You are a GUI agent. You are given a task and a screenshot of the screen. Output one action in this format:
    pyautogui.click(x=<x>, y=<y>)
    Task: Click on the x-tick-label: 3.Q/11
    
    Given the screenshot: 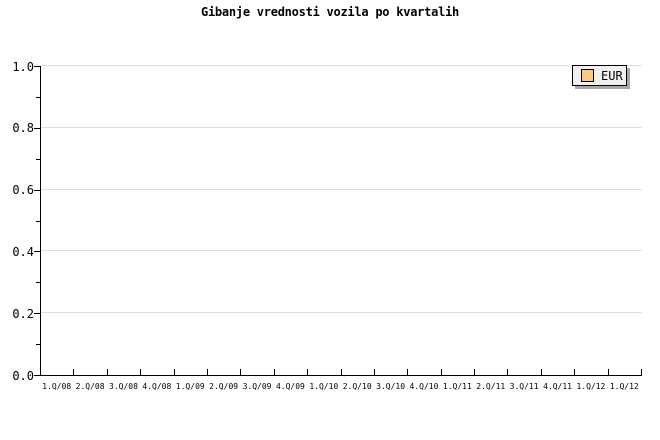 What is the action you would take?
    pyautogui.click(x=524, y=386)
    